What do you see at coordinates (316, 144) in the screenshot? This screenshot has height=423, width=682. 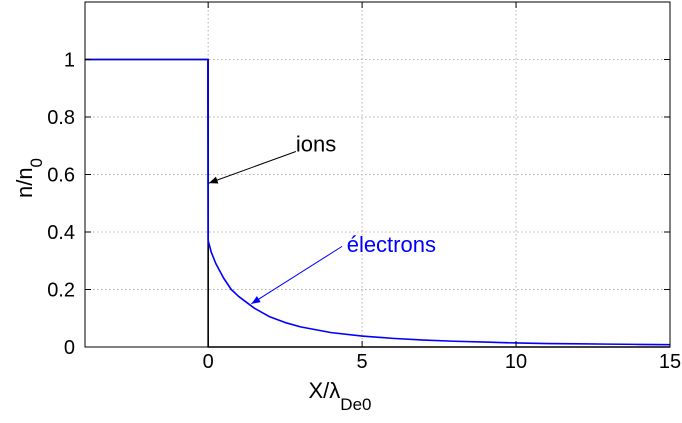 I see `annotation-label: ions` at bounding box center [316, 144].